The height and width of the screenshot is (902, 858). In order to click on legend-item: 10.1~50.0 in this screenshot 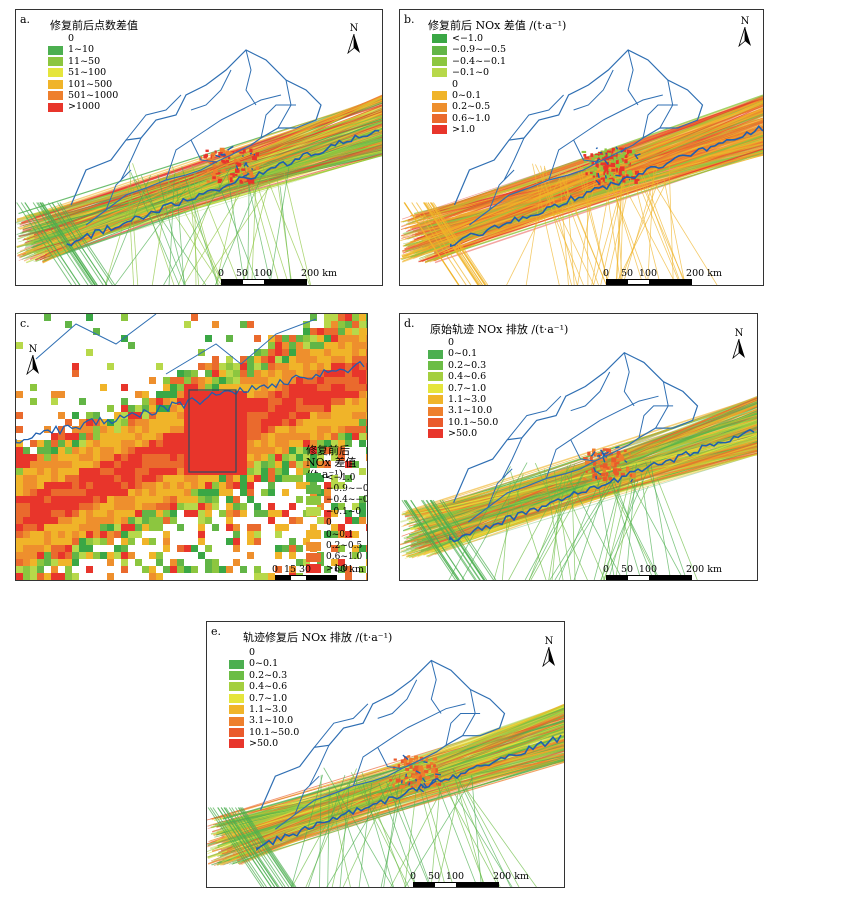, I will do `click(463, 422)`.